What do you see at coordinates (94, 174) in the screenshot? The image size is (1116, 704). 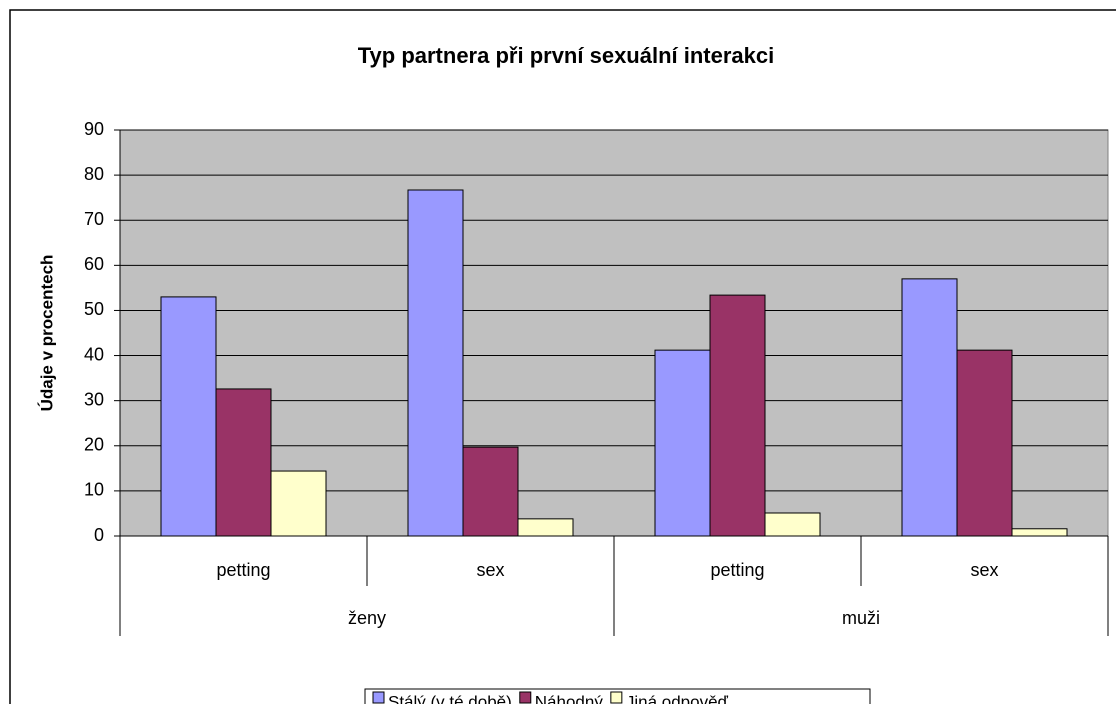 I see `y-tick-label: 80` at bounding box center [94, 174].